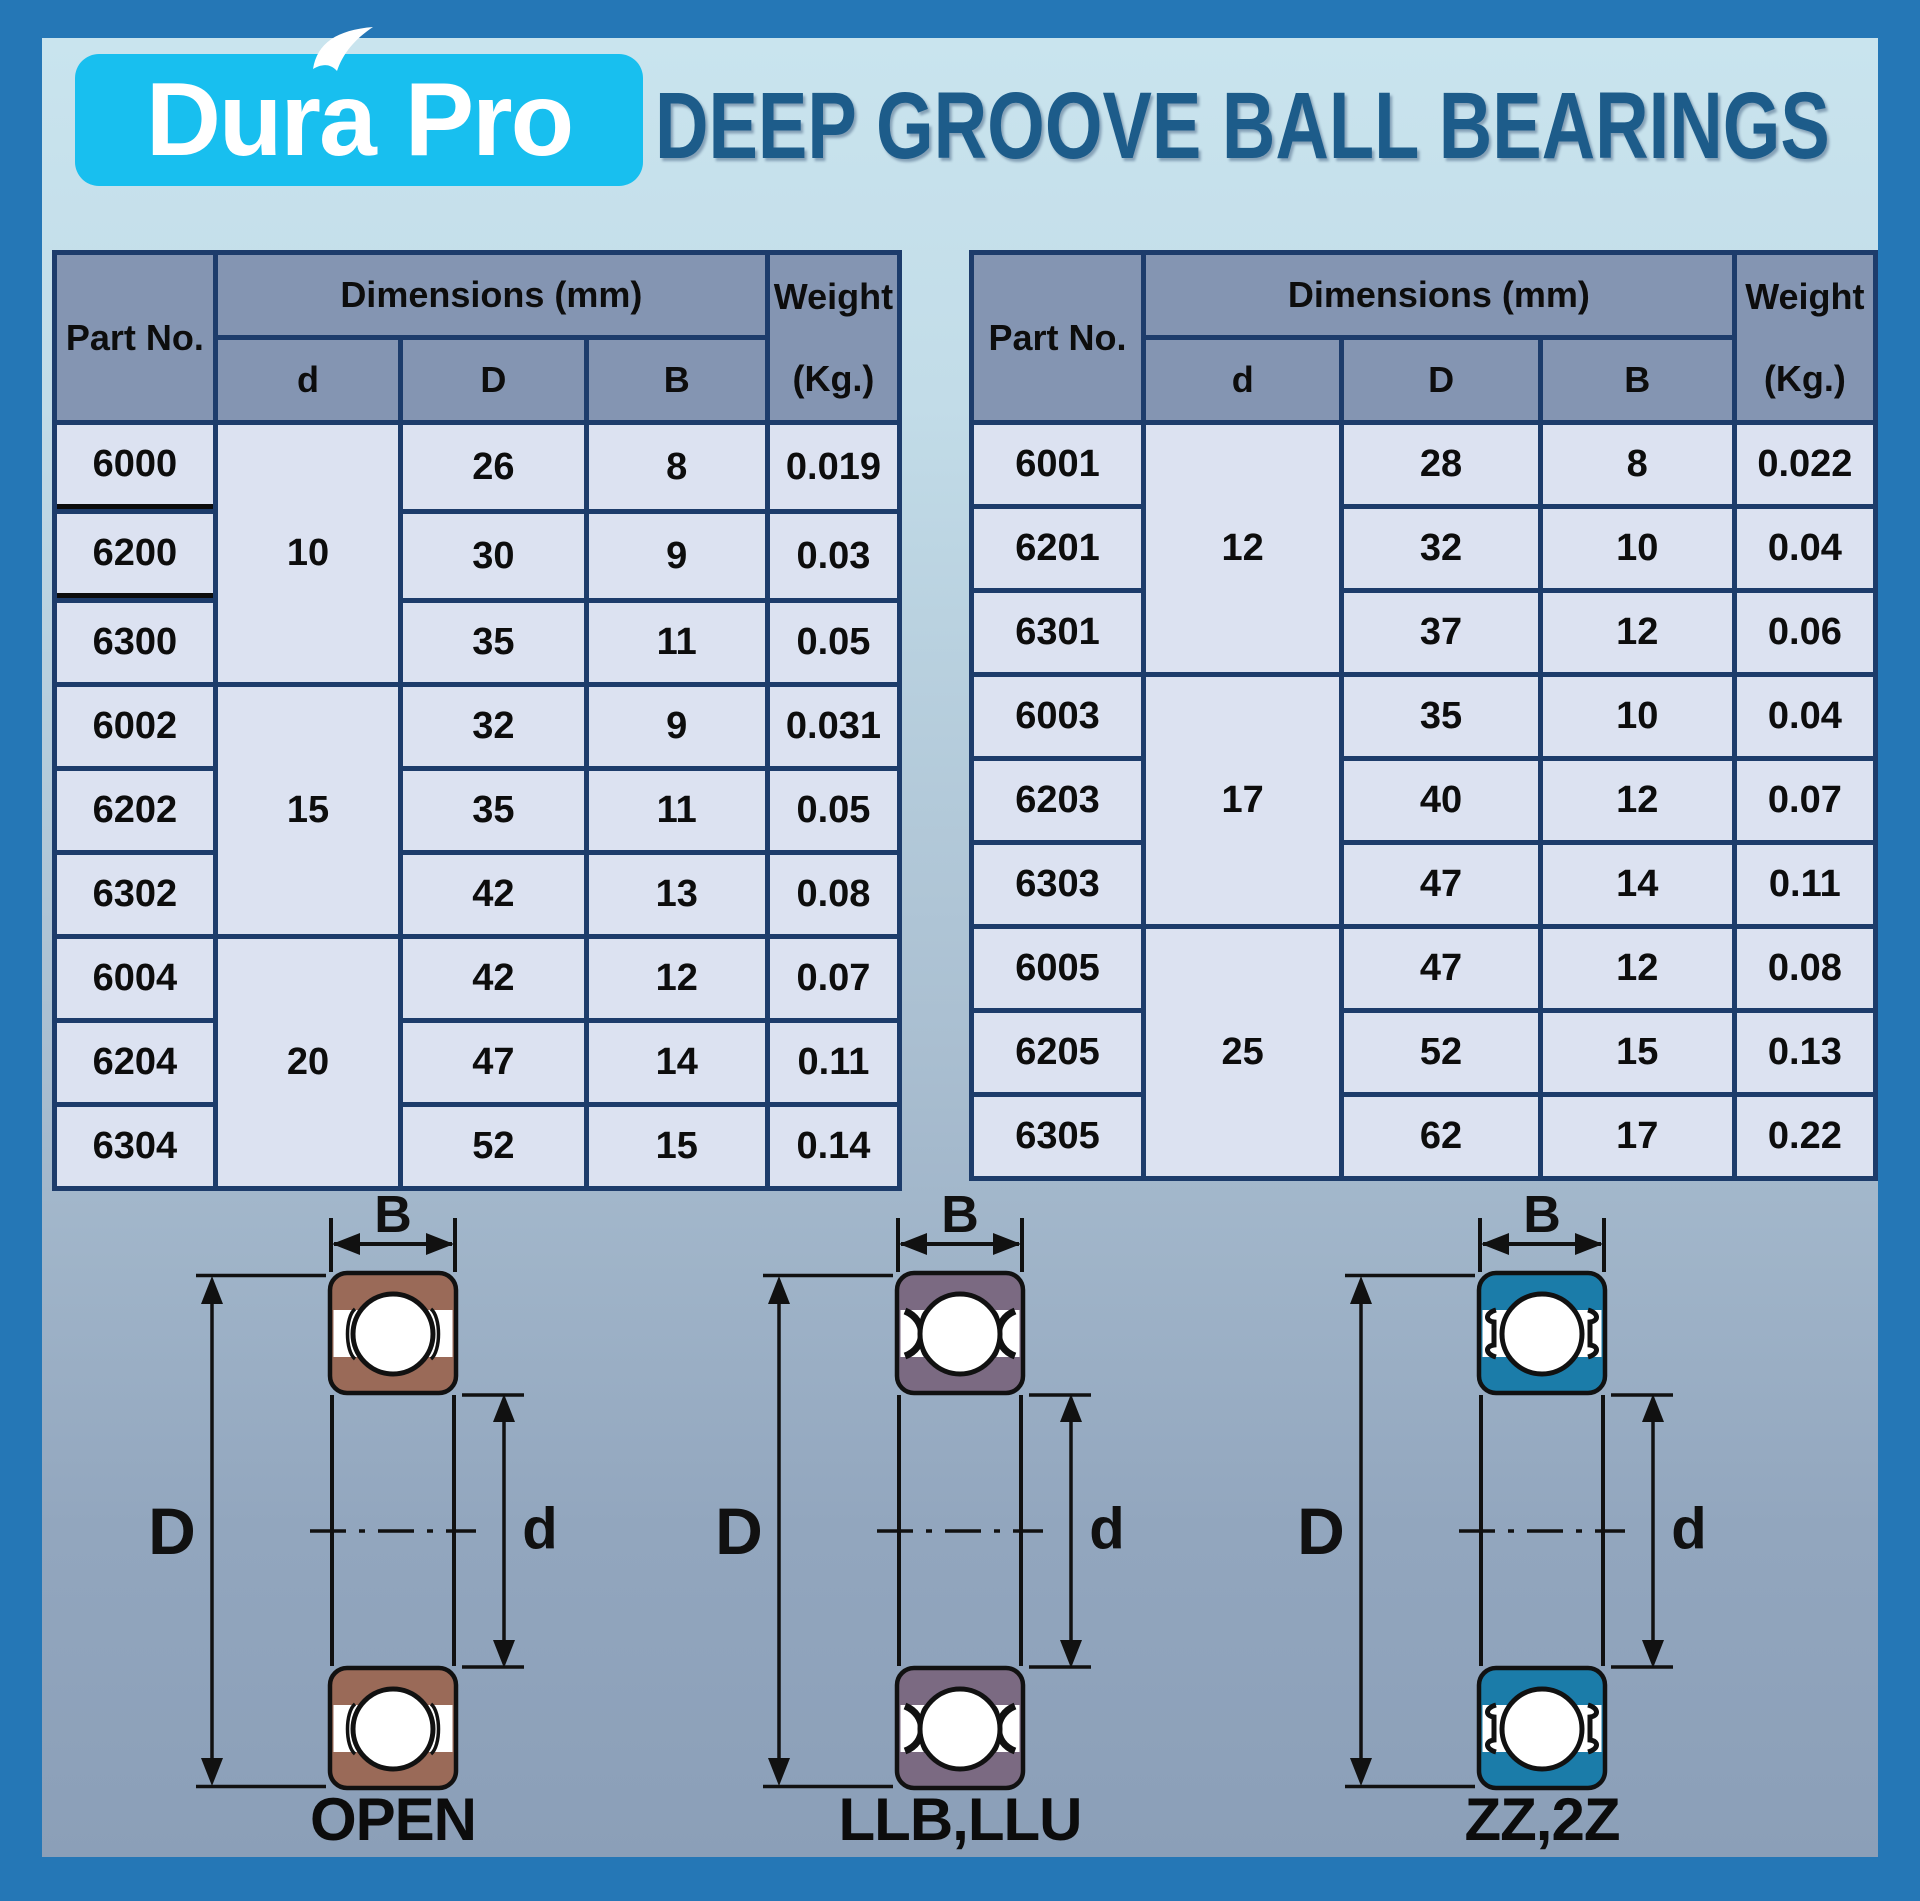 The image size is (1920, 1901). Describe the element at coordinates (1423, 1136) in the screenshot. I see `table-row: 6305 62 17 0.22` at that location.